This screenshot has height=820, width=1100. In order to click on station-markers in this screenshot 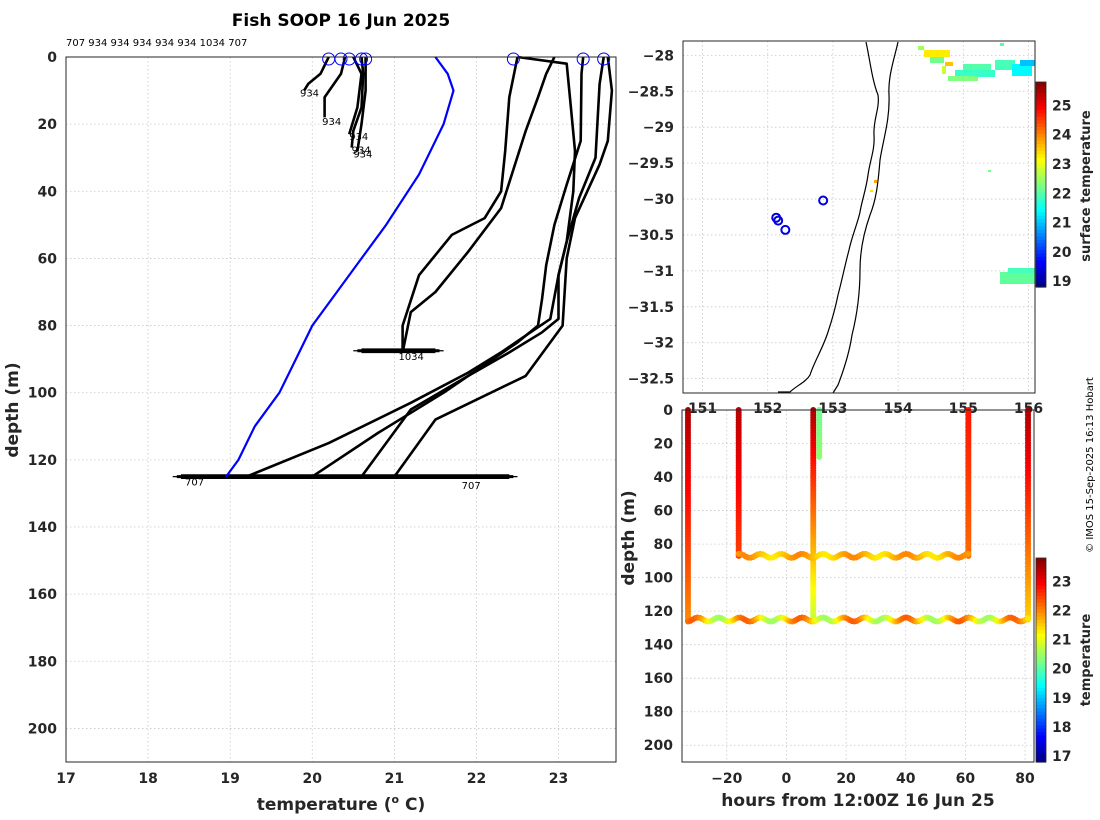, I will do `click(800, 215)`.